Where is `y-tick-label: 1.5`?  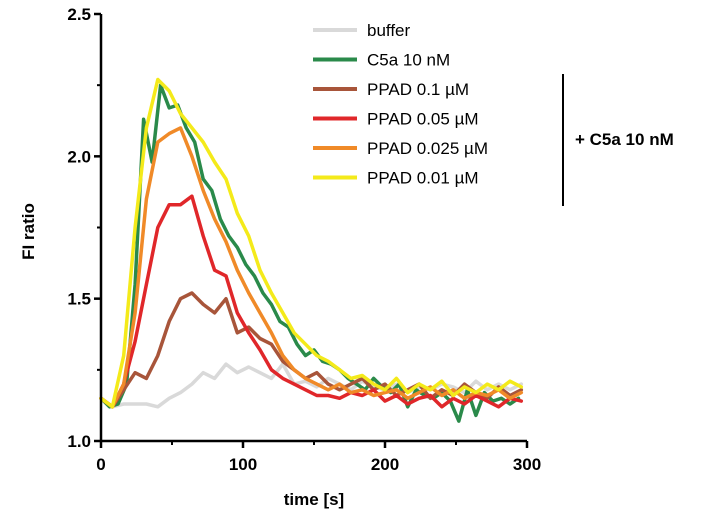
y-tick-label: 1.5 is located at coordinates (79, 299).